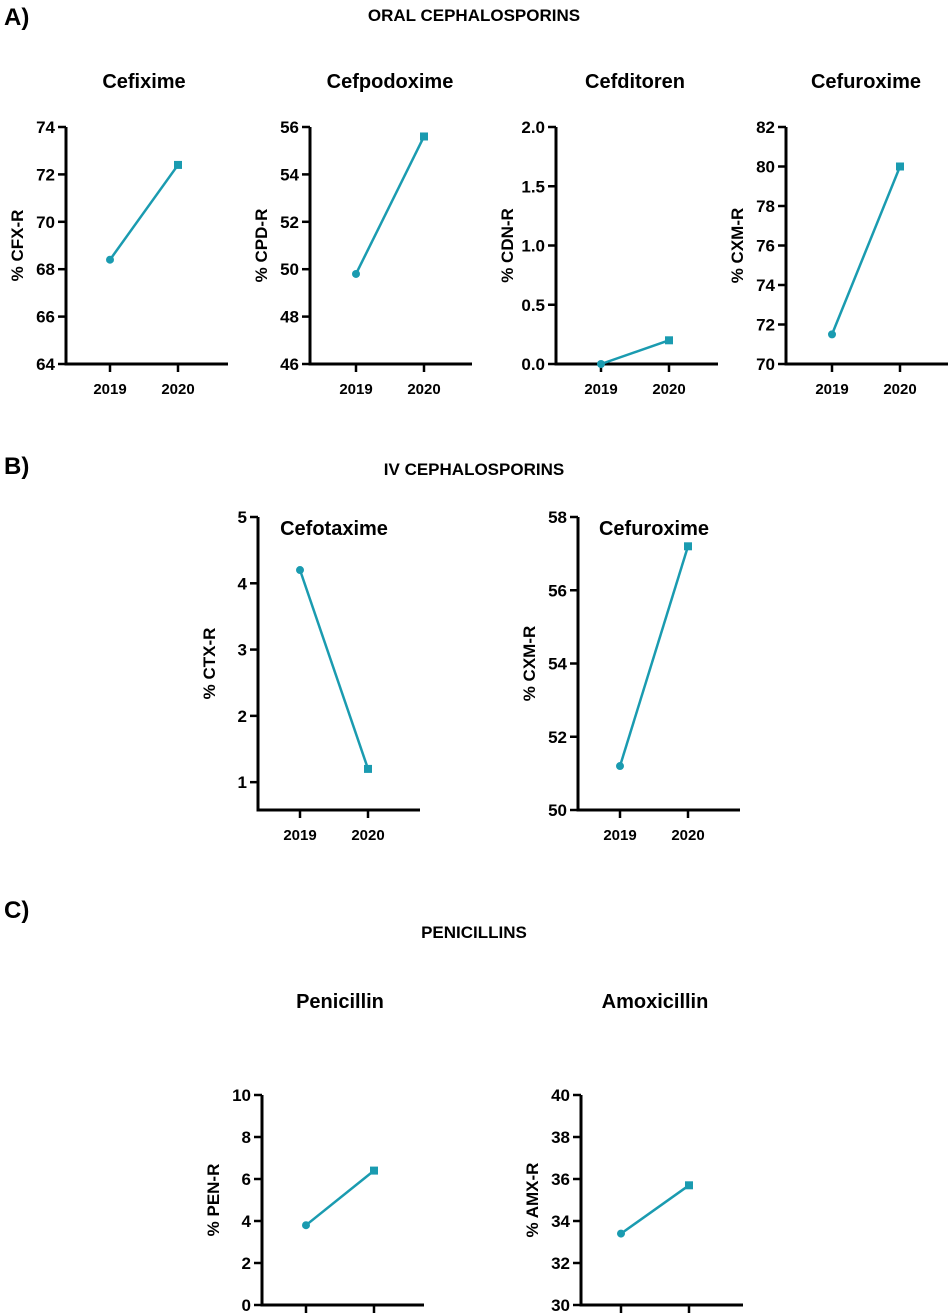  I want to click on chart-title: Cefditoren, so click(635, 82).